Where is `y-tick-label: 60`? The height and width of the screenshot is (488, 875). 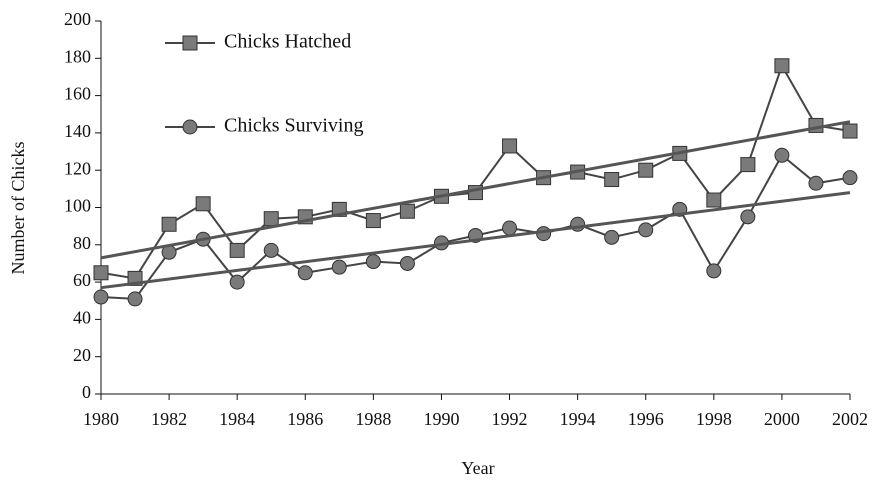
y-tick-label: 60 is located at coordinates (82, 280).